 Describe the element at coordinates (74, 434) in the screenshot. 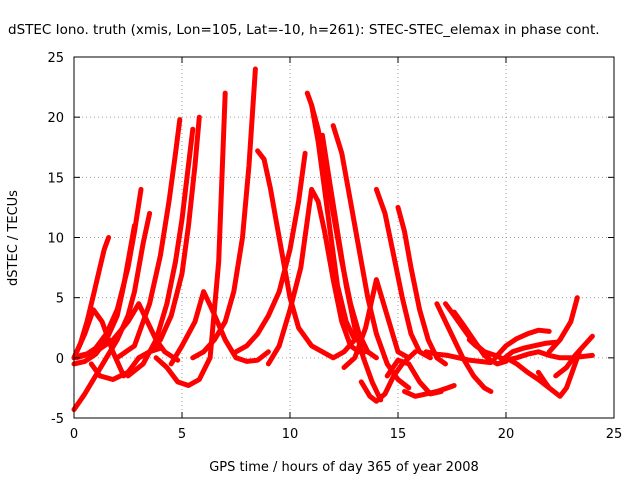

I see `x-tick-label: 0` at that location.